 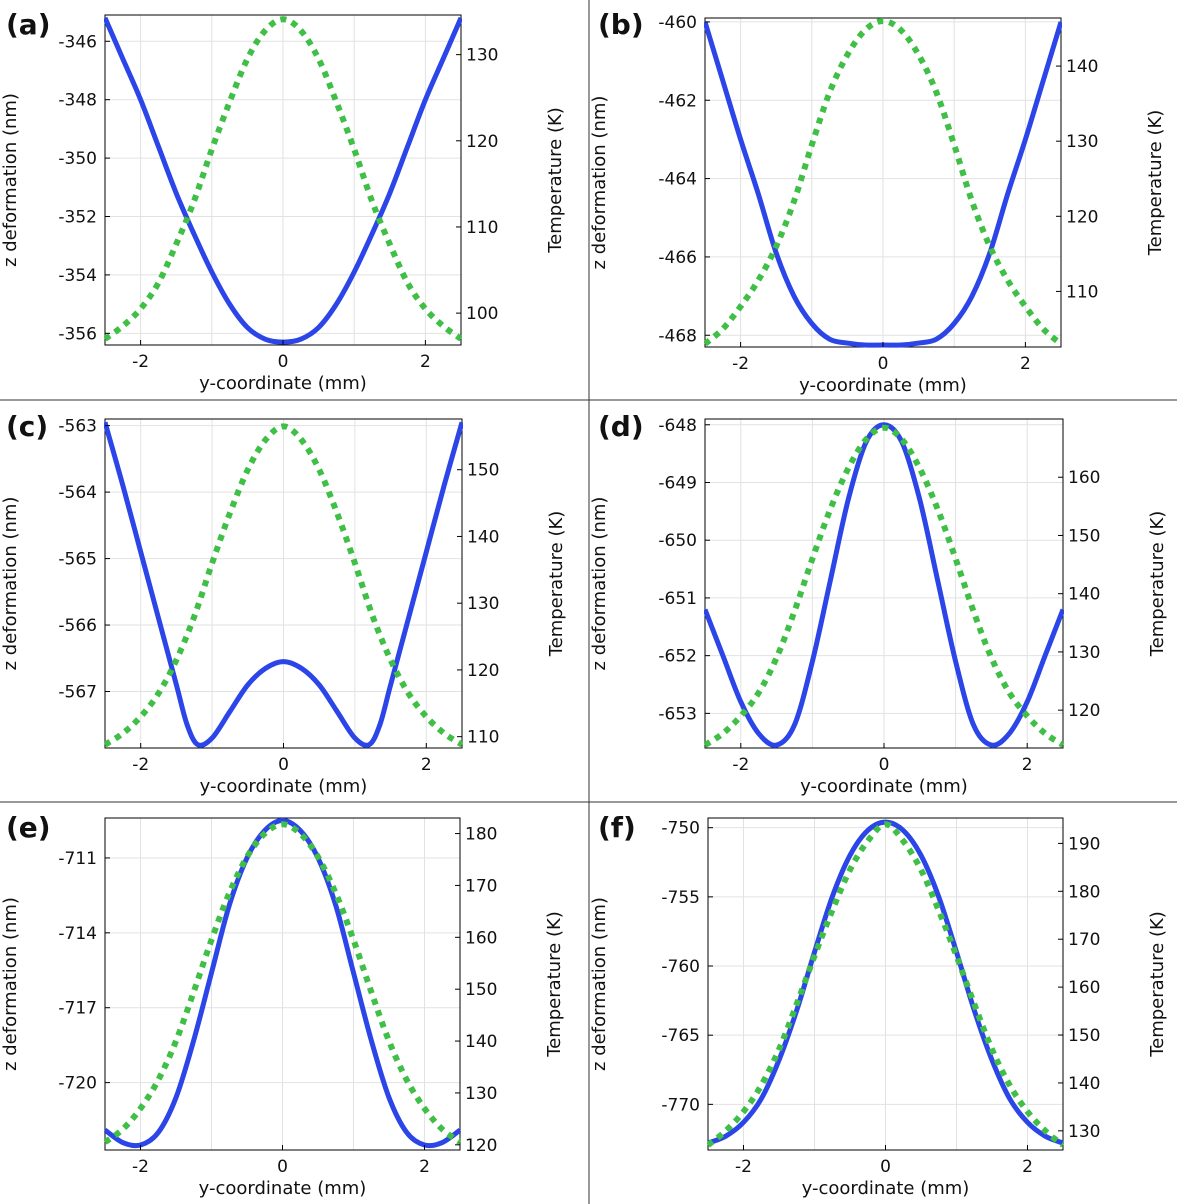 What do you see at coordinates (28, 24) in the screenshot?
I see `panel-label: (a)` at bounding box center [28, 24].